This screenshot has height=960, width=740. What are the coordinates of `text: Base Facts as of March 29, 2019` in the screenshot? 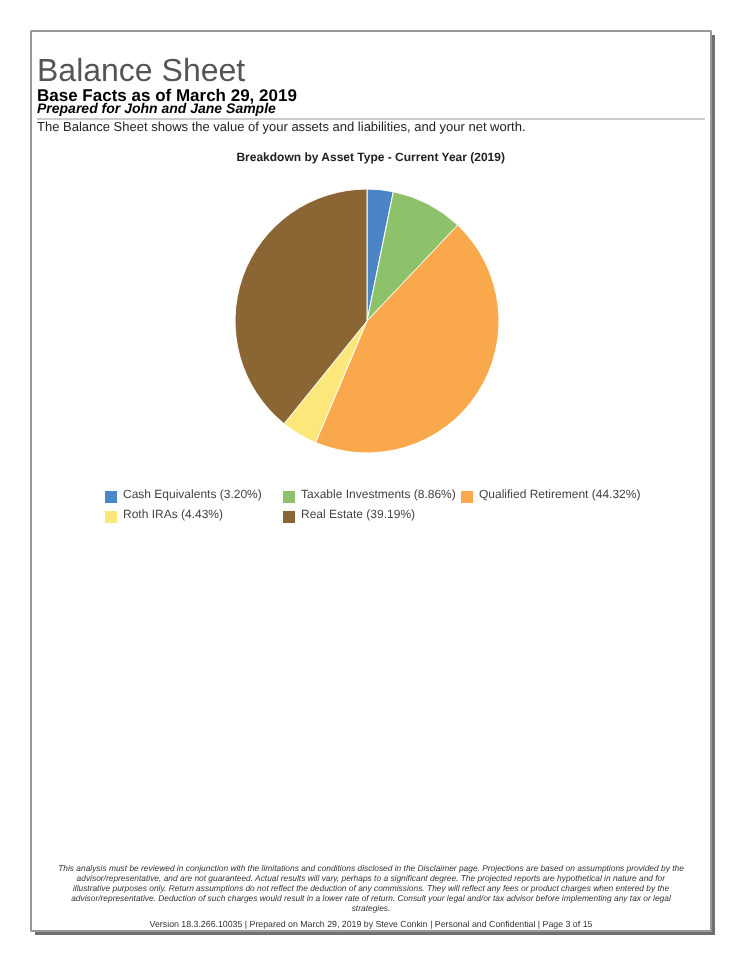 It's located at (167, 95).